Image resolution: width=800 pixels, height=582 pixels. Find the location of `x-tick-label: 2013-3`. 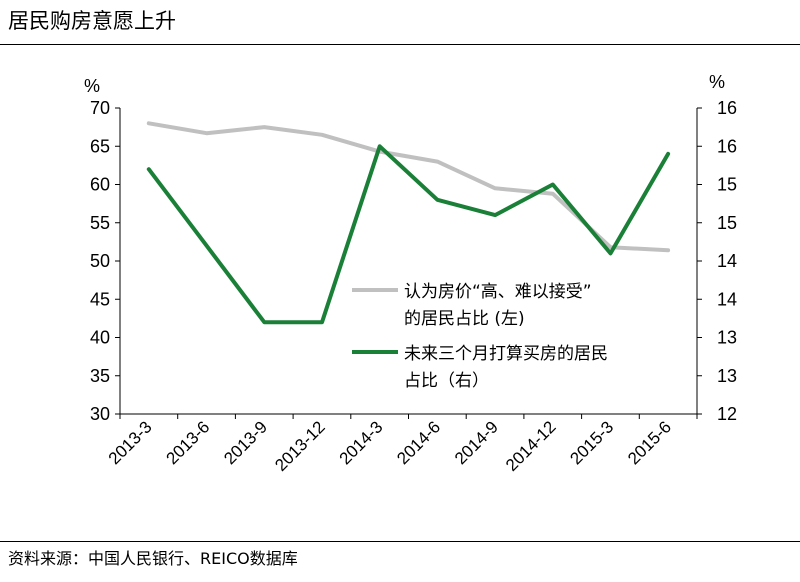

x-tick-label: 2013-3 is located at coordinates (130, 442).